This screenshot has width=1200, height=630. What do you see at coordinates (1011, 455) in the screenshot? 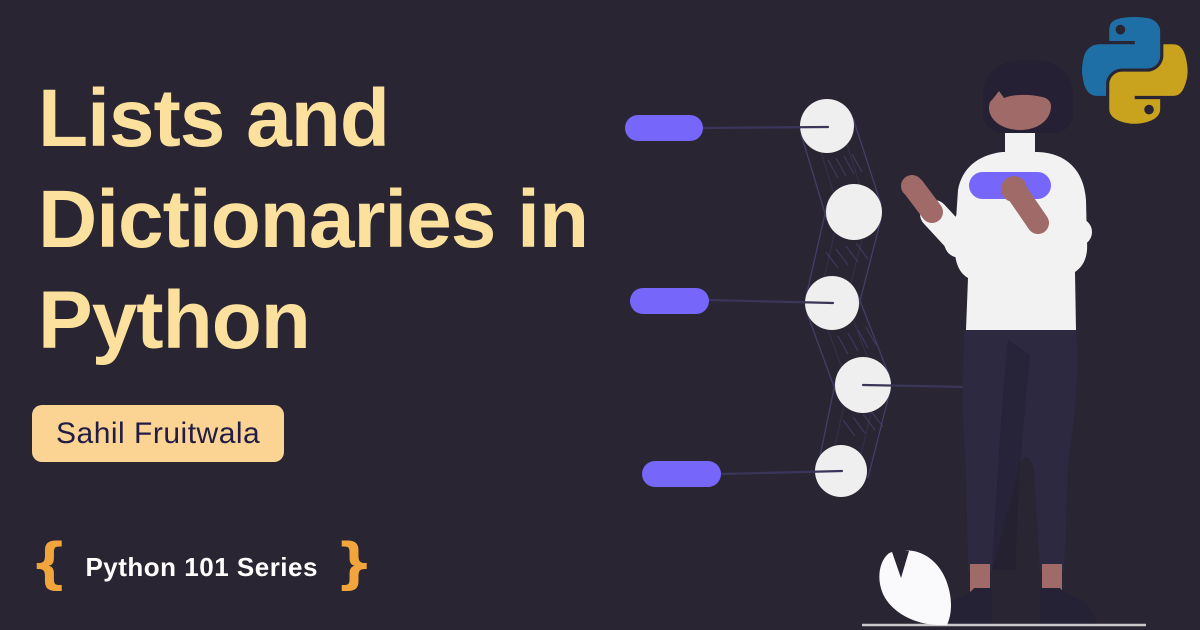
I see `person-pants-shadow` at bounding box center [1011, 455].